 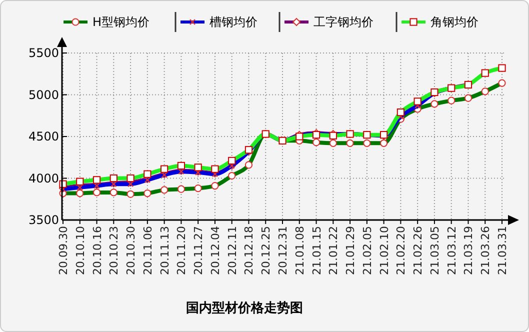 What do you see at coordinates (283, 250) in the screenshot?
I see `x-tick-label: 20.12.31` at bounding box center [283, 250].